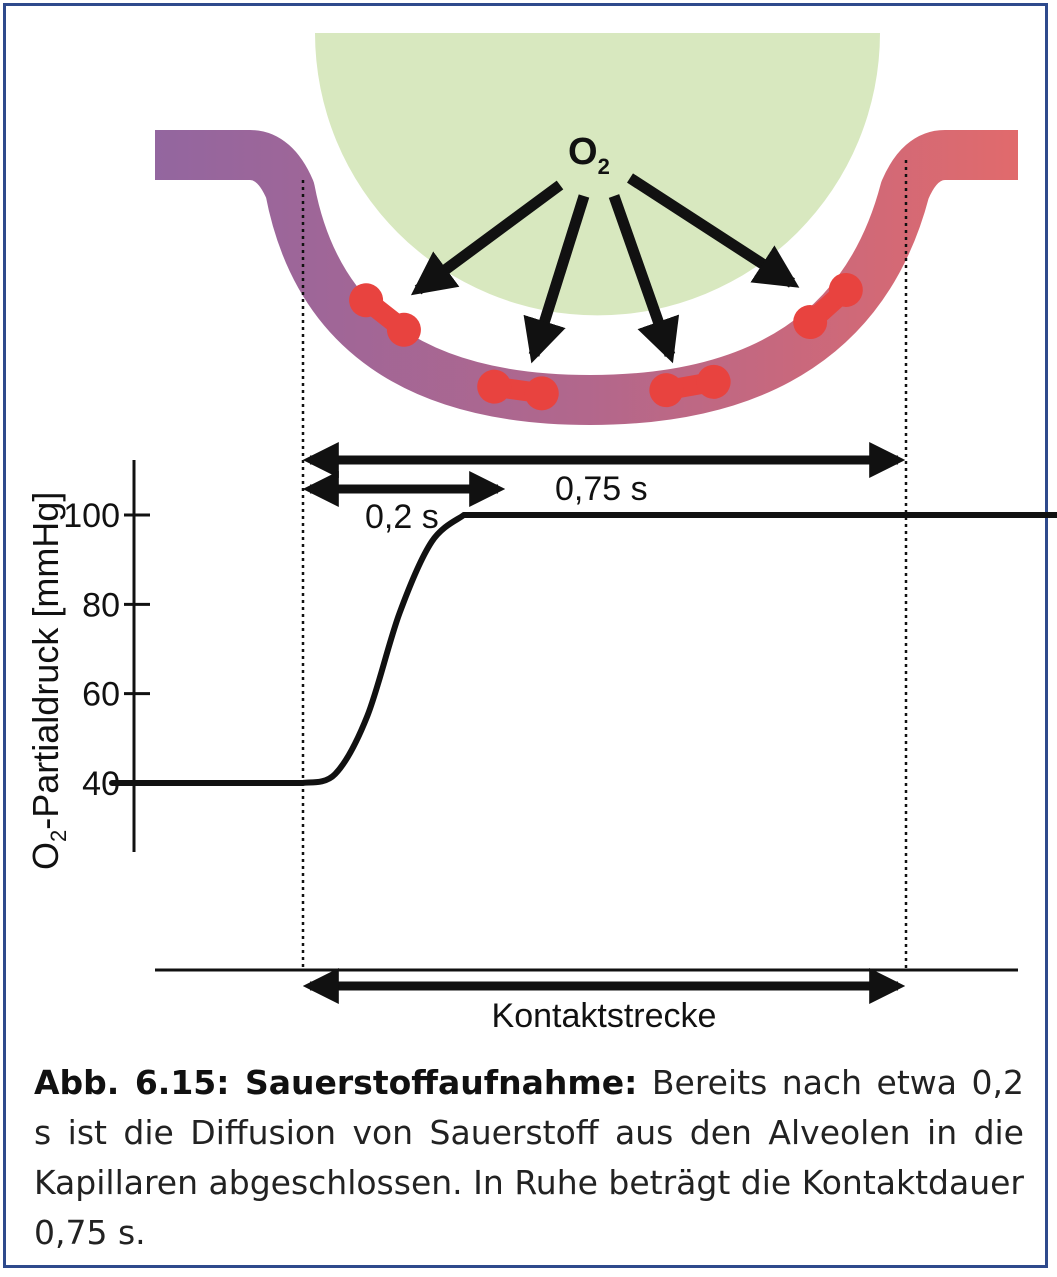  What do you see at coordinates (91, 516) in the screenshot?
I see `y-tick-label-100: 100` at bounding box center [91, 516].